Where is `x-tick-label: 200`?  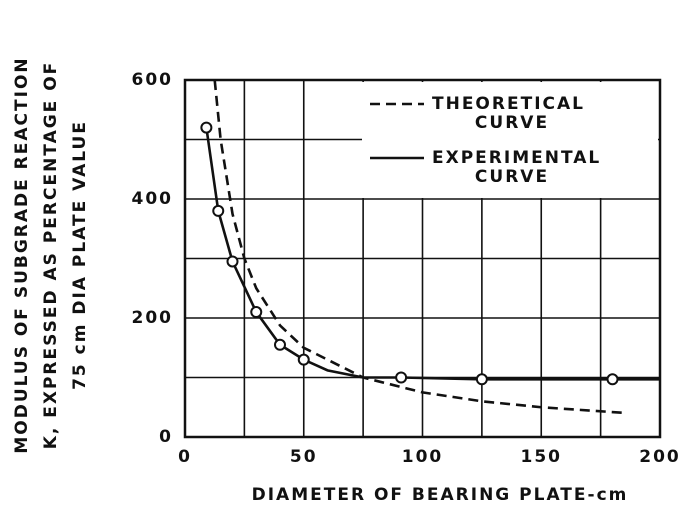
x-tick-label: 200 is located at coordinates (660, 457).